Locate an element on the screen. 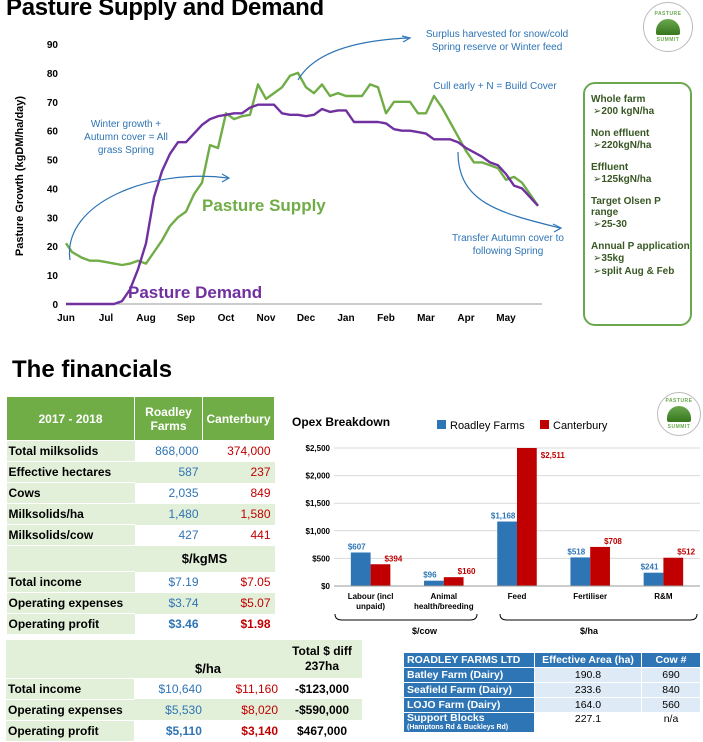  pasture-summit-logo-2: PASTURE SUMMIT is located at coordinates (679, 414).